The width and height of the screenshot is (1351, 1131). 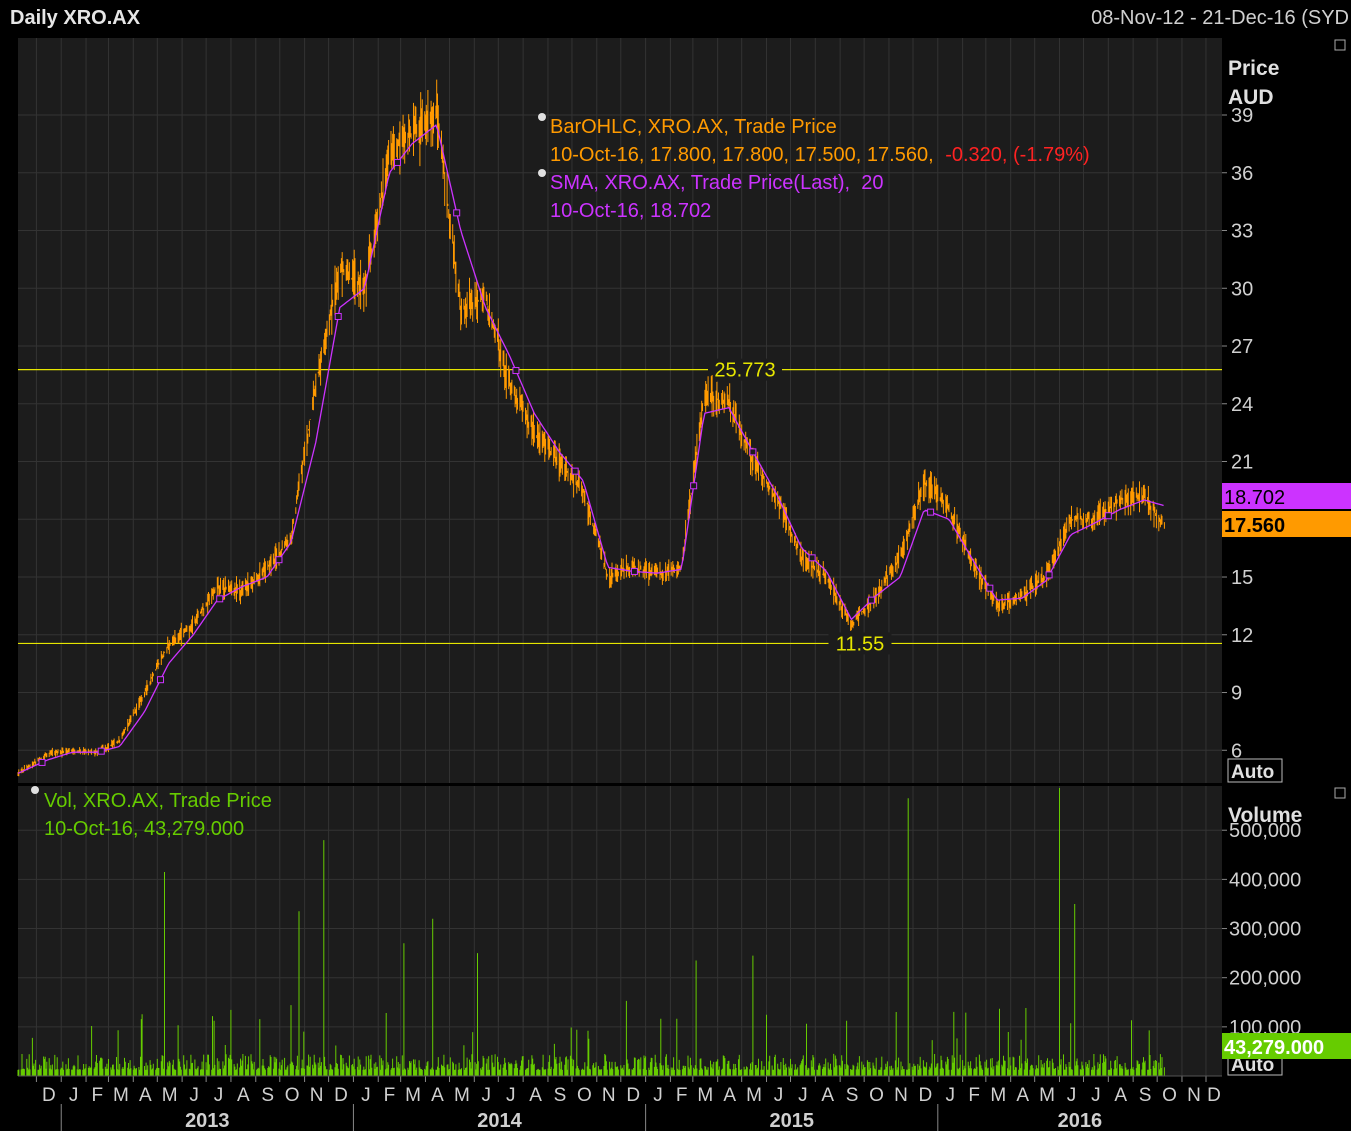 What do you see at coordinates (207, 1120) in the screenshot?
I see `year-label: 2013` at bounding box center [207, 1120].